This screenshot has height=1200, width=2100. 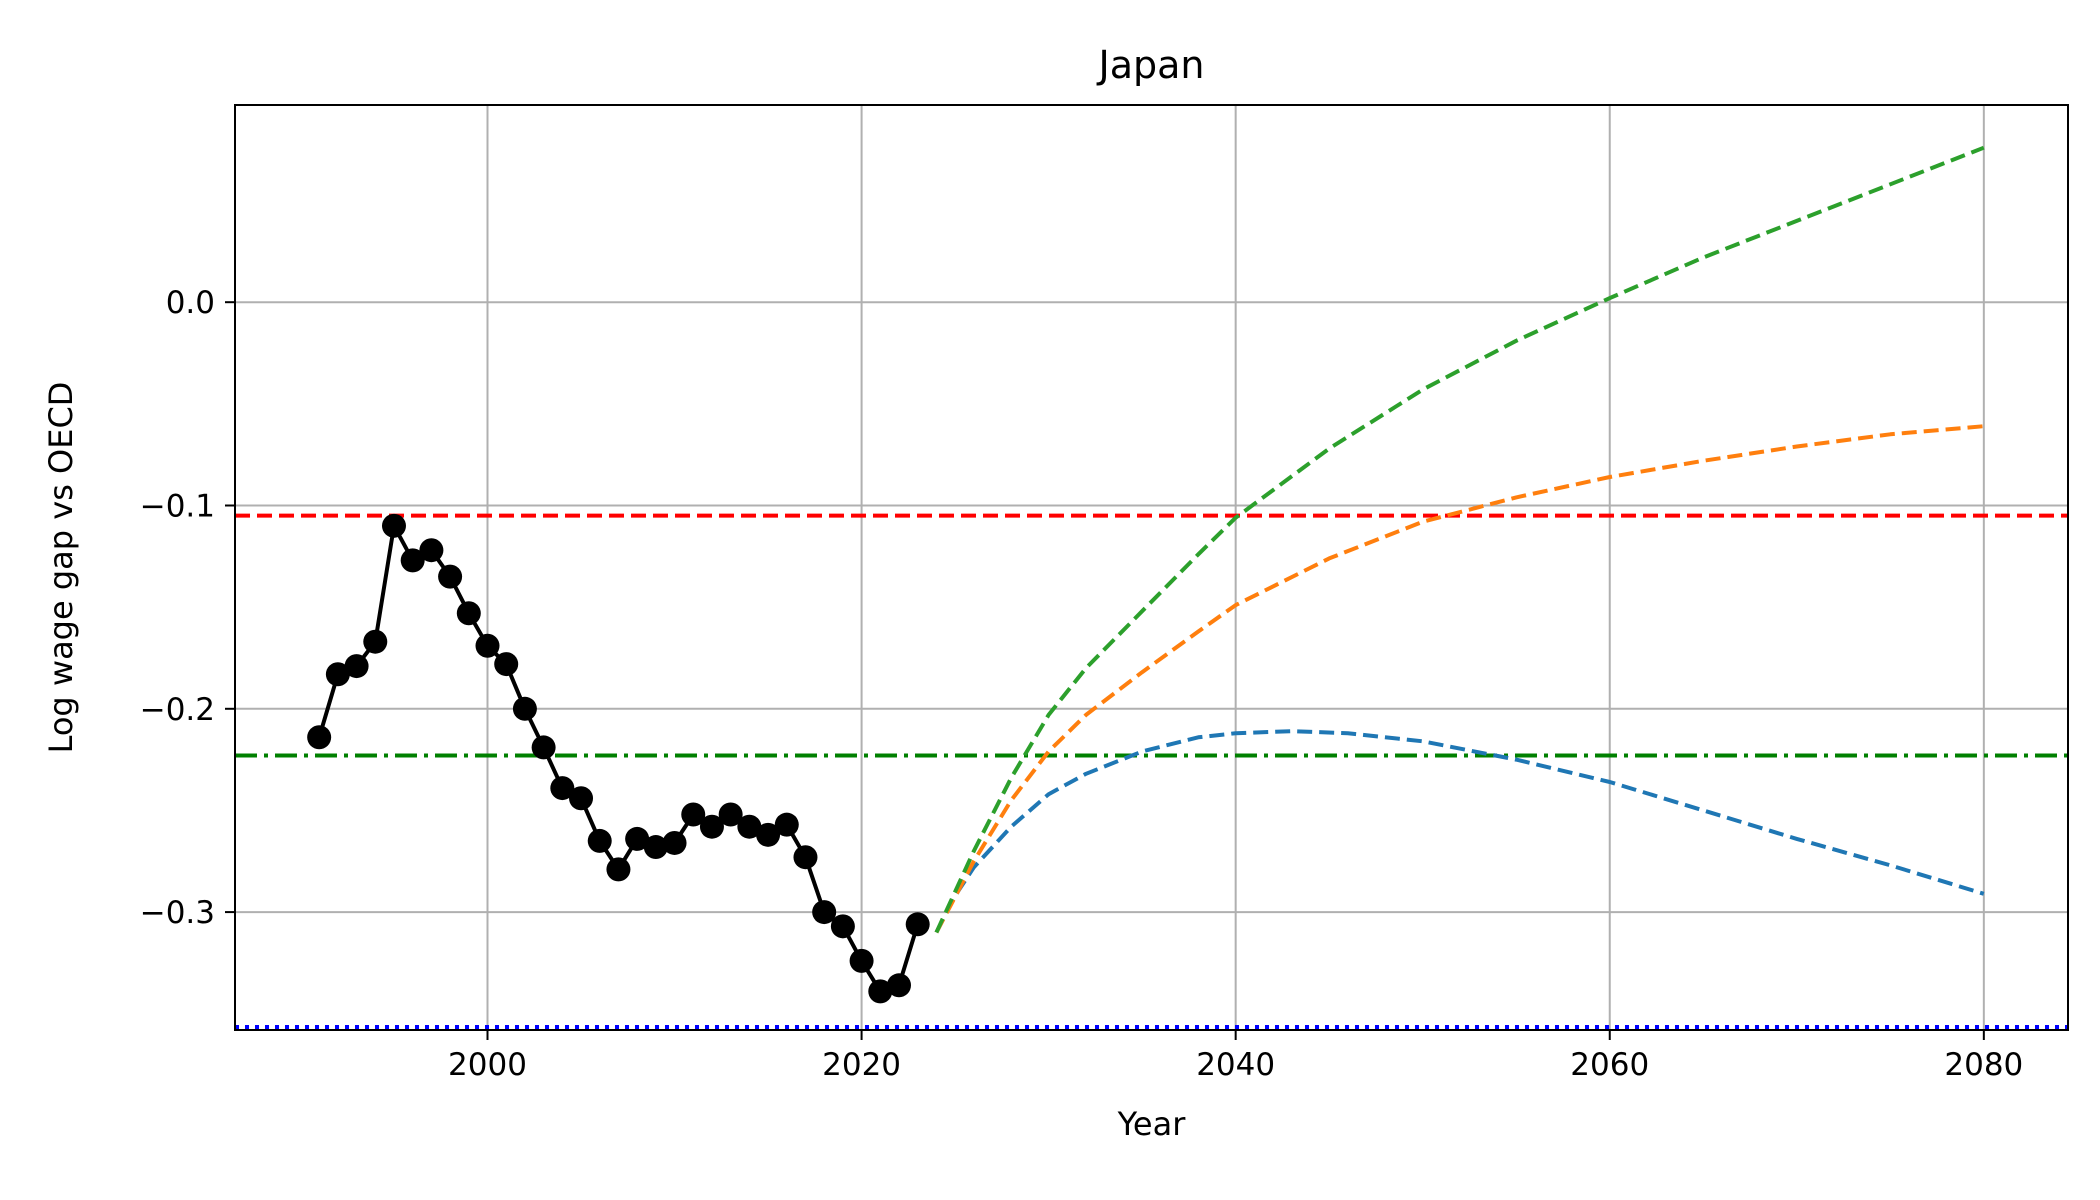 What do you see at coordinates (177, 506) in the screenshot?
I see `y-tick-label: −0.1` at bounding box center [177, 506].